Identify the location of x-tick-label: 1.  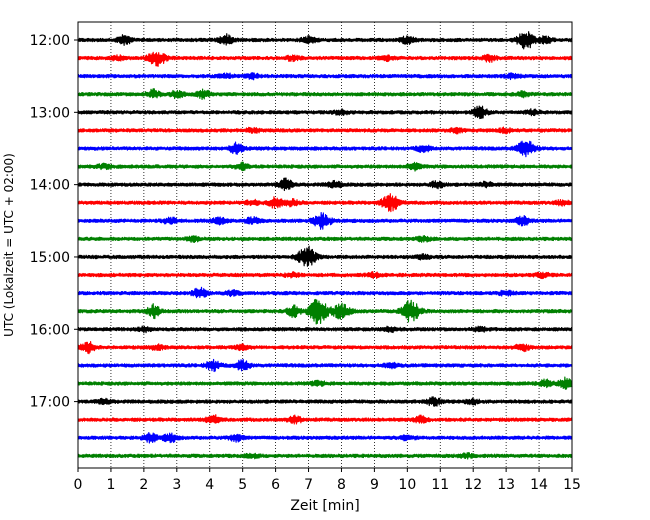
(110, 485).